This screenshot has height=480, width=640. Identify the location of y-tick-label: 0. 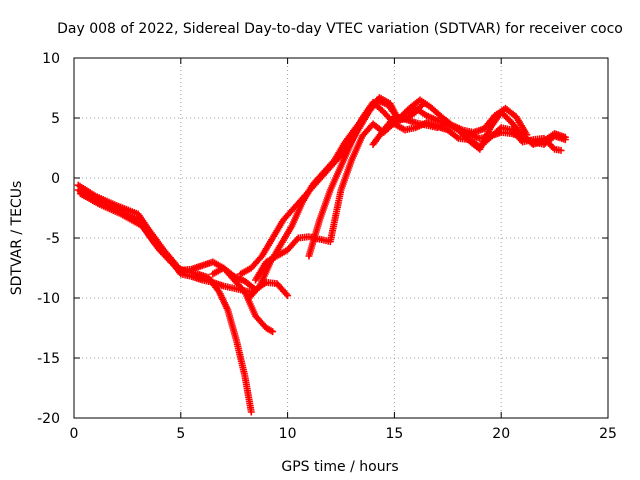
(55, 179).